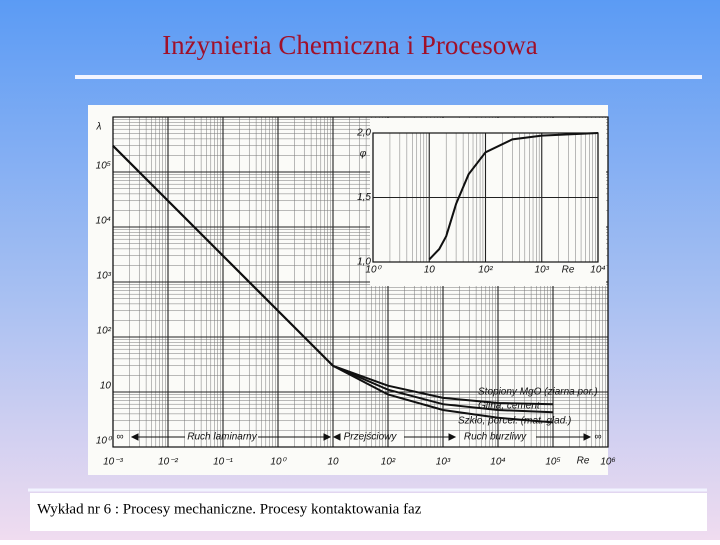 The width and height of the screenshot is (720, 545). Describe the element at coordinates (223, 462) in the screenshot. I see `x-tick-label: 10⁻¹` at that location.